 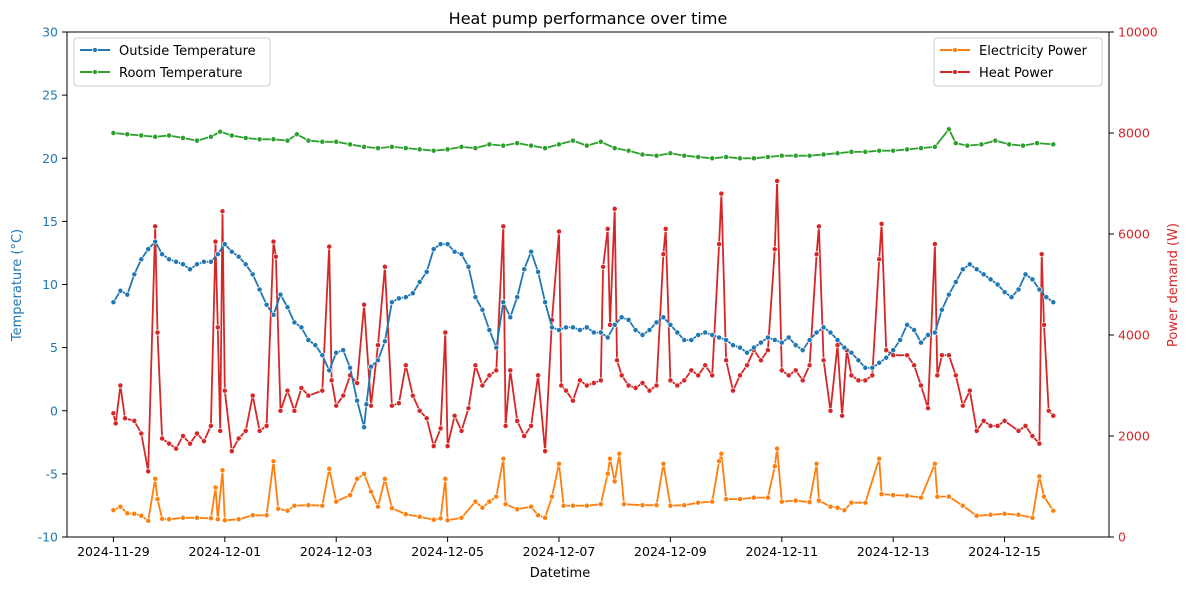 What do you see at coordinates (583, 484) in the screenshot?
I see `series-electricity` at bounding box center [583, 484].